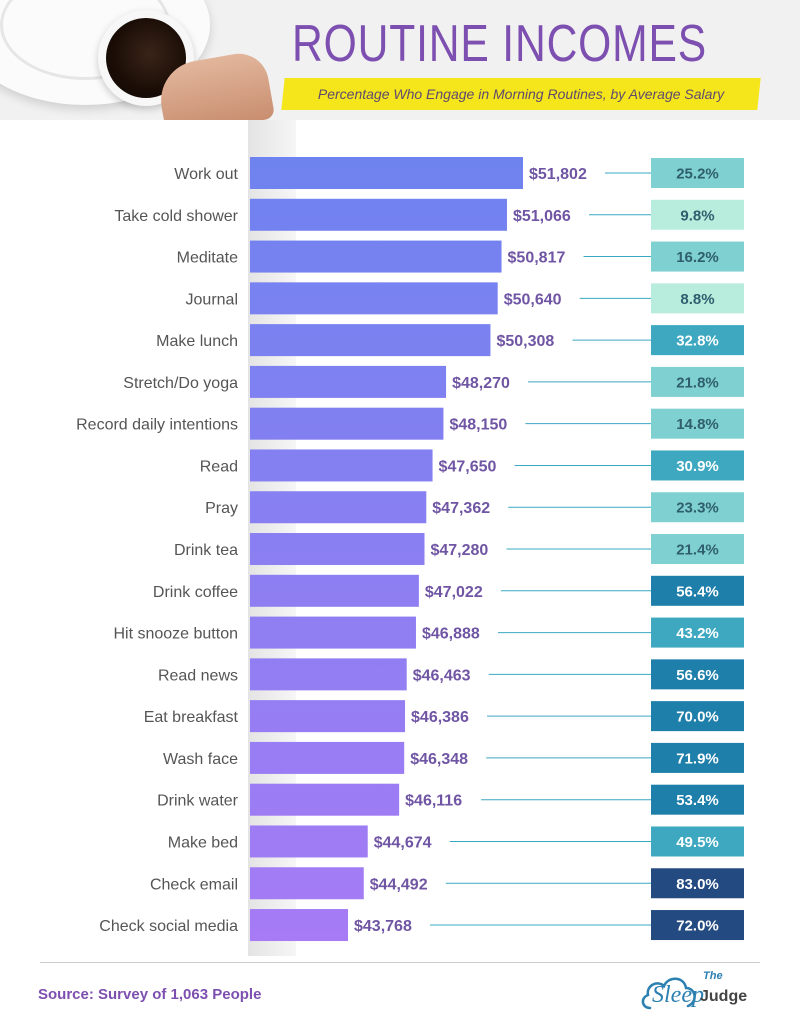 Image resolution: width=800 pixels, height=1030 pixels. I want to click on value-label: $47,362, so click(461, 508).